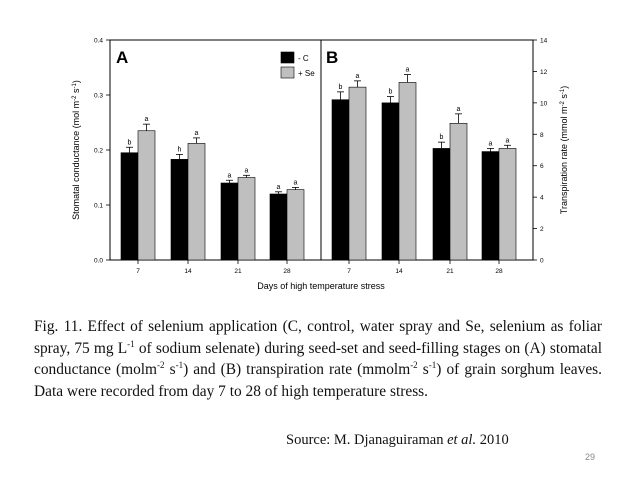 This screenshot has width=638, height=478. What do you see at coordinates (98, 41) in the screenshot?
I see `y-tick-label: 0.4` at bounding box center [98, 41].